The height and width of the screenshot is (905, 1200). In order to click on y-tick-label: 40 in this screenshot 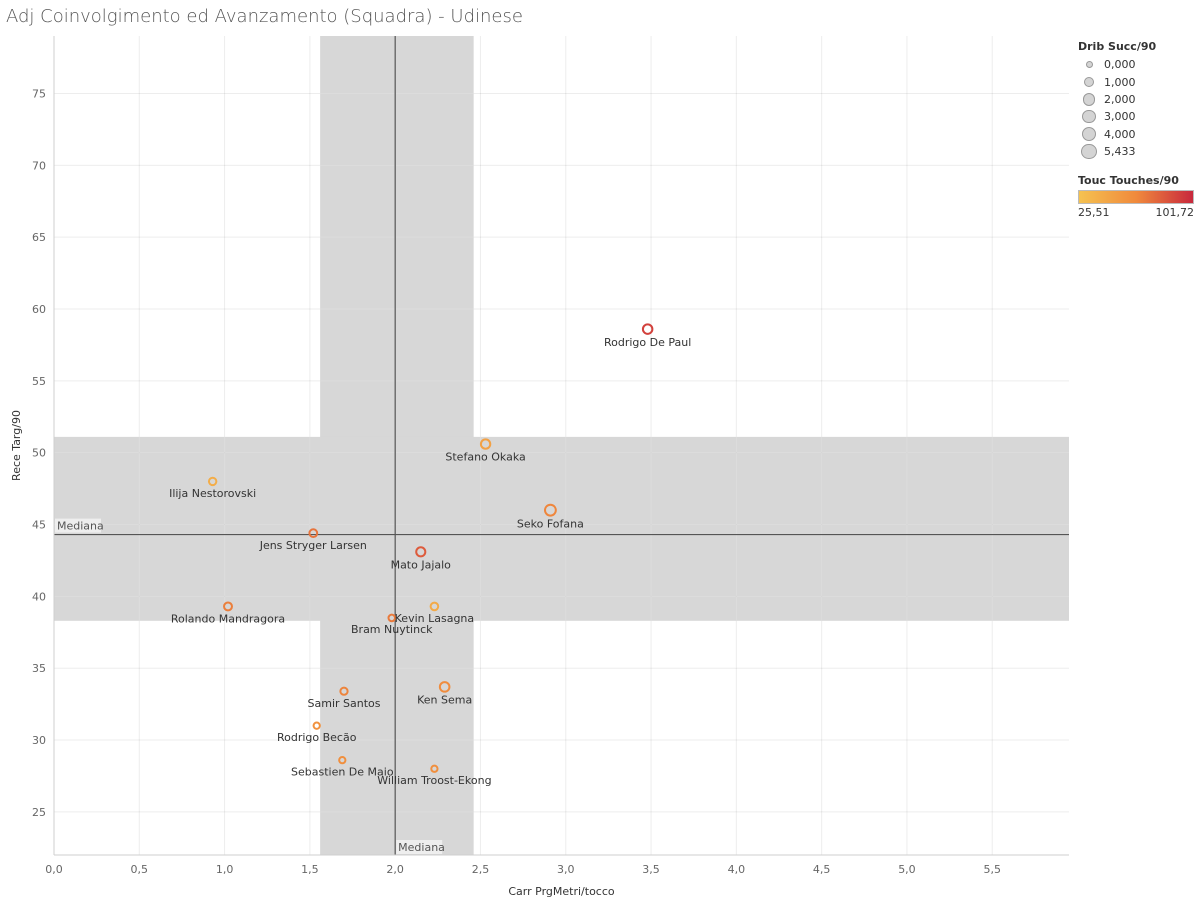, I will do `click(39, 596)`.